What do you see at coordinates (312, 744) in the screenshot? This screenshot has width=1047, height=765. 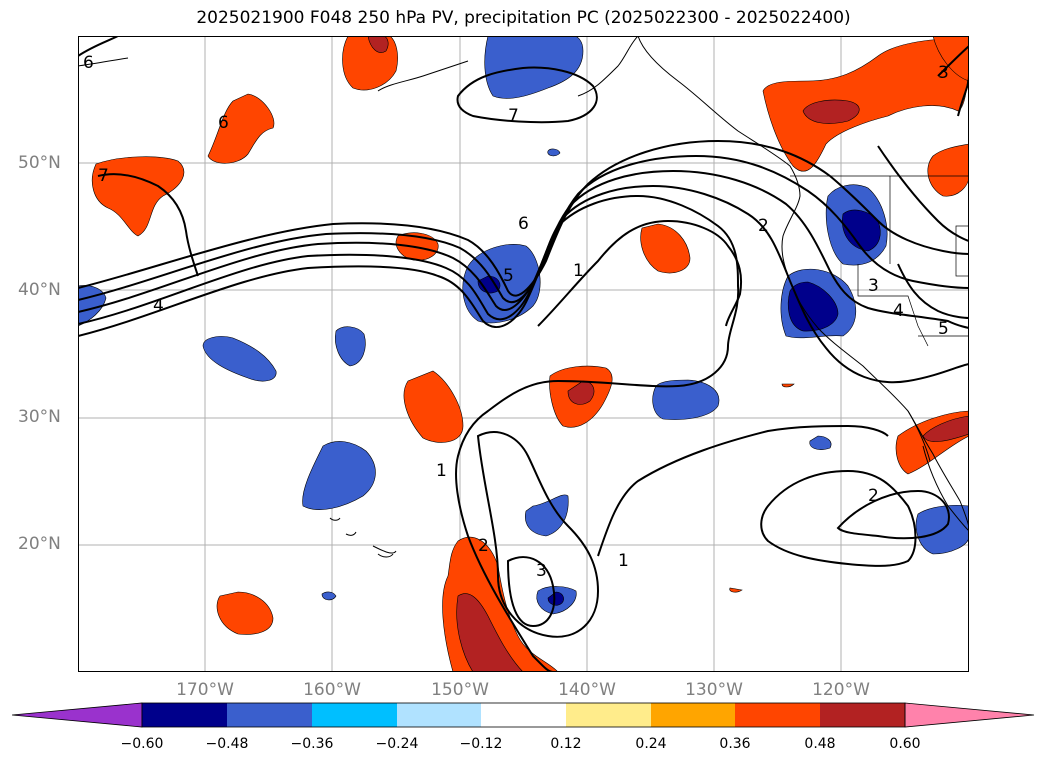 I see `colorbar-tick: −0.36` at bounding box center [312, 744].